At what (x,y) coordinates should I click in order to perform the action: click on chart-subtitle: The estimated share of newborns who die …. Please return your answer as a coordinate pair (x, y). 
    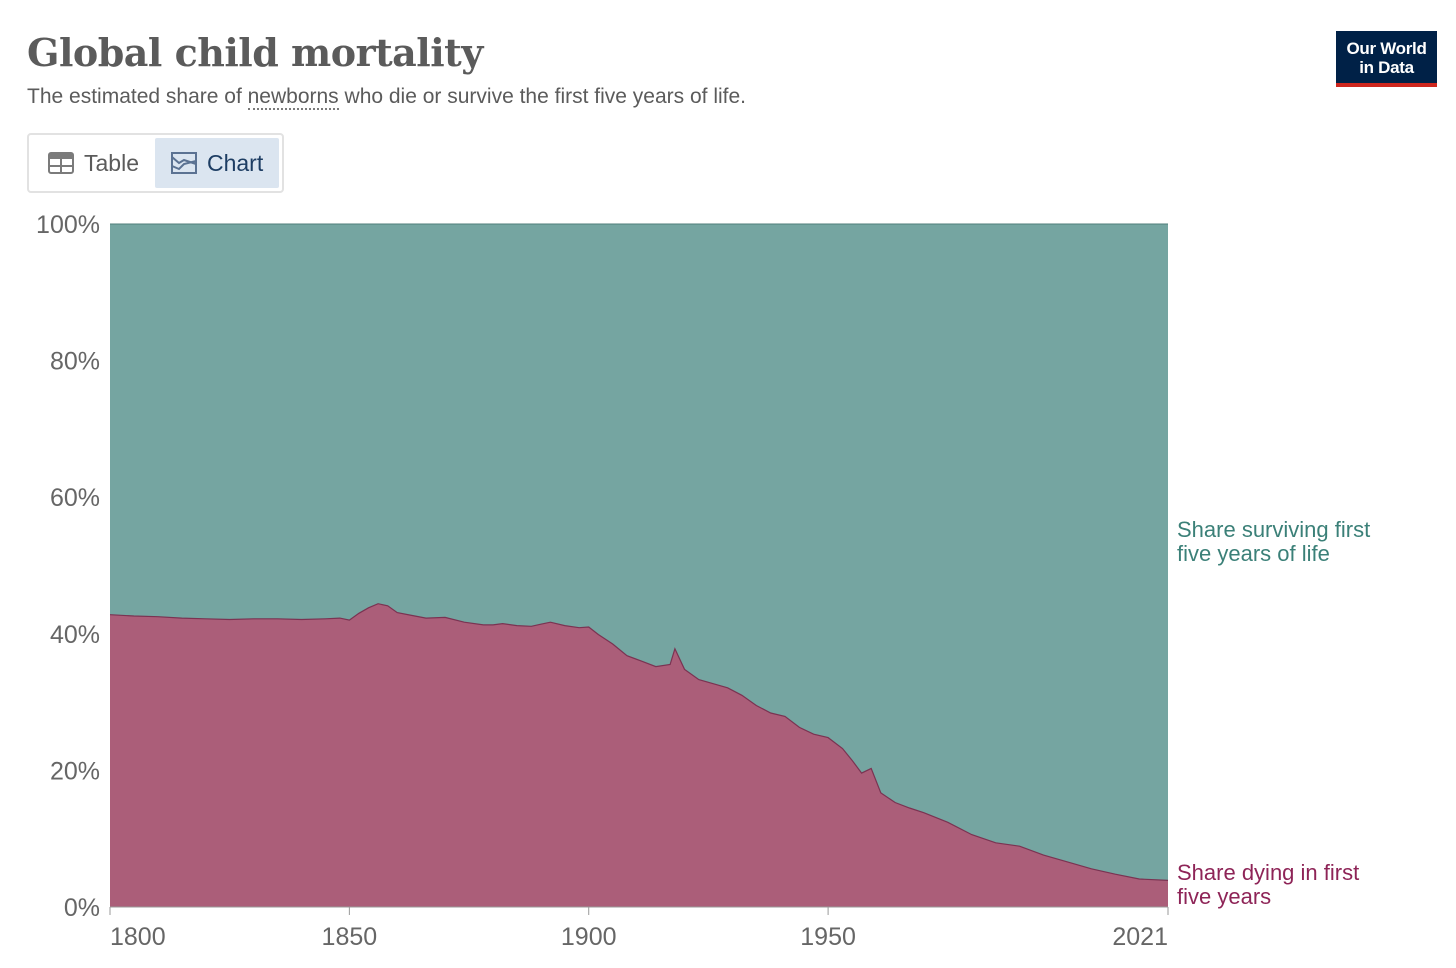
    Looking at the image, I should click on (387, 97).